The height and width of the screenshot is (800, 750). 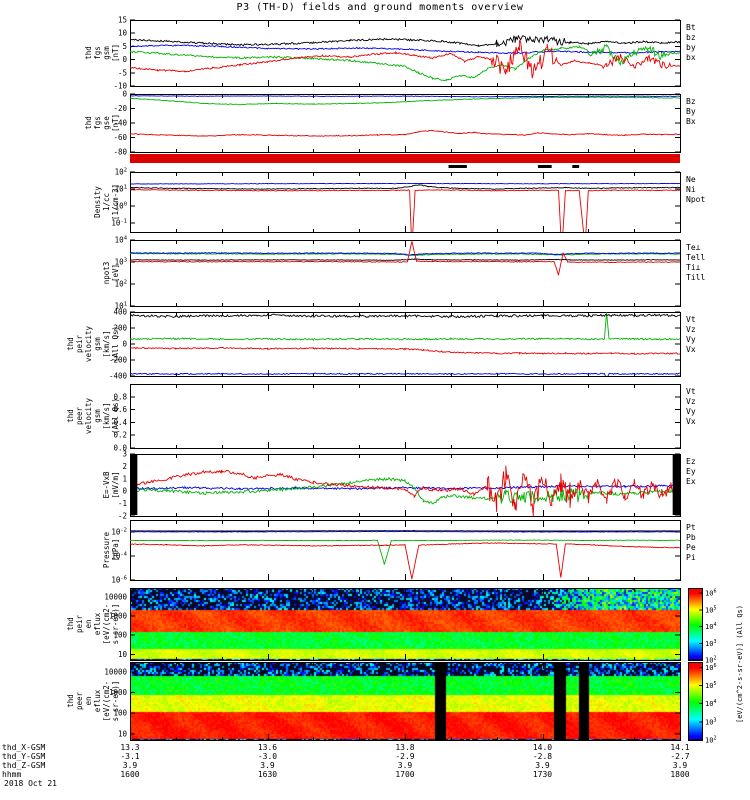 I want to click on svg-text: 2, so click(x=124, y=466).